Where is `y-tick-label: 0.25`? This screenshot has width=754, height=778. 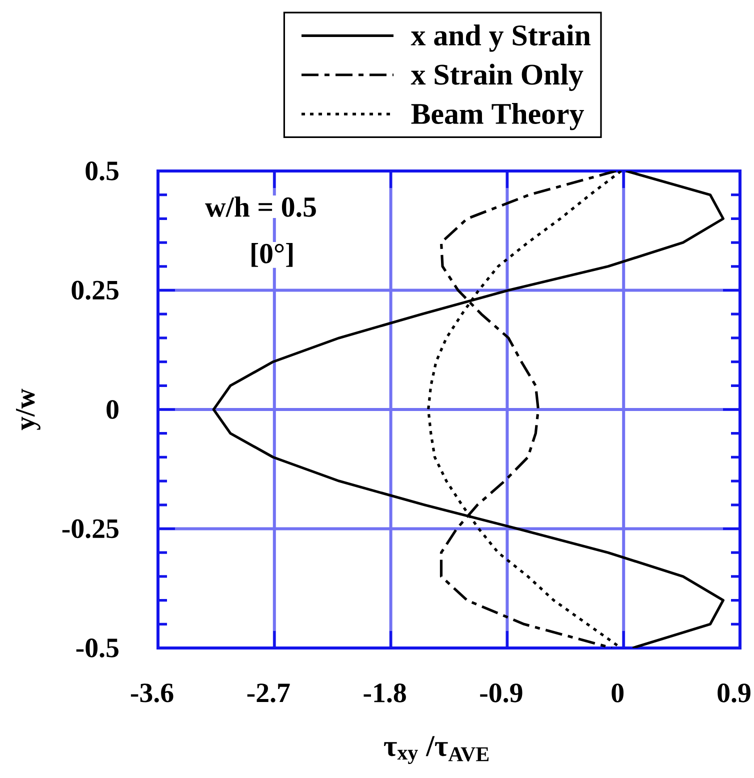 y-tick-label: 0.25 is located at coordinates (95, 290).